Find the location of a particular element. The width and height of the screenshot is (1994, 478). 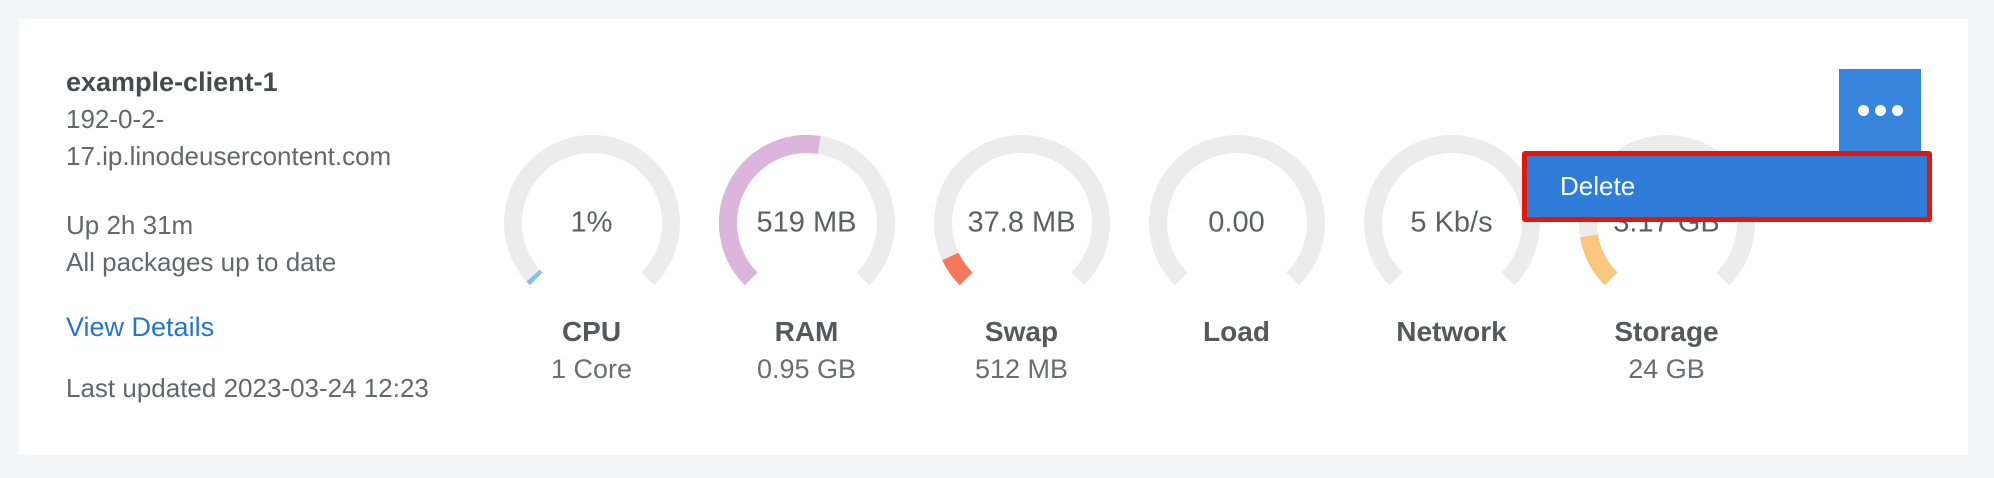

gauge-network: 5 Kb/s Network is located at coordinates (1451, 260).